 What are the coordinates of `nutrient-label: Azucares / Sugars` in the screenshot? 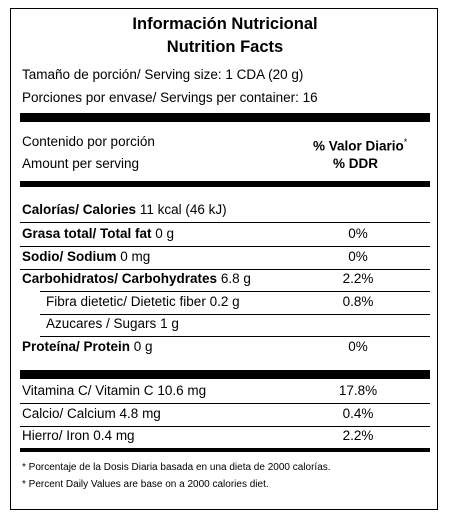 It's located at (101, 324).